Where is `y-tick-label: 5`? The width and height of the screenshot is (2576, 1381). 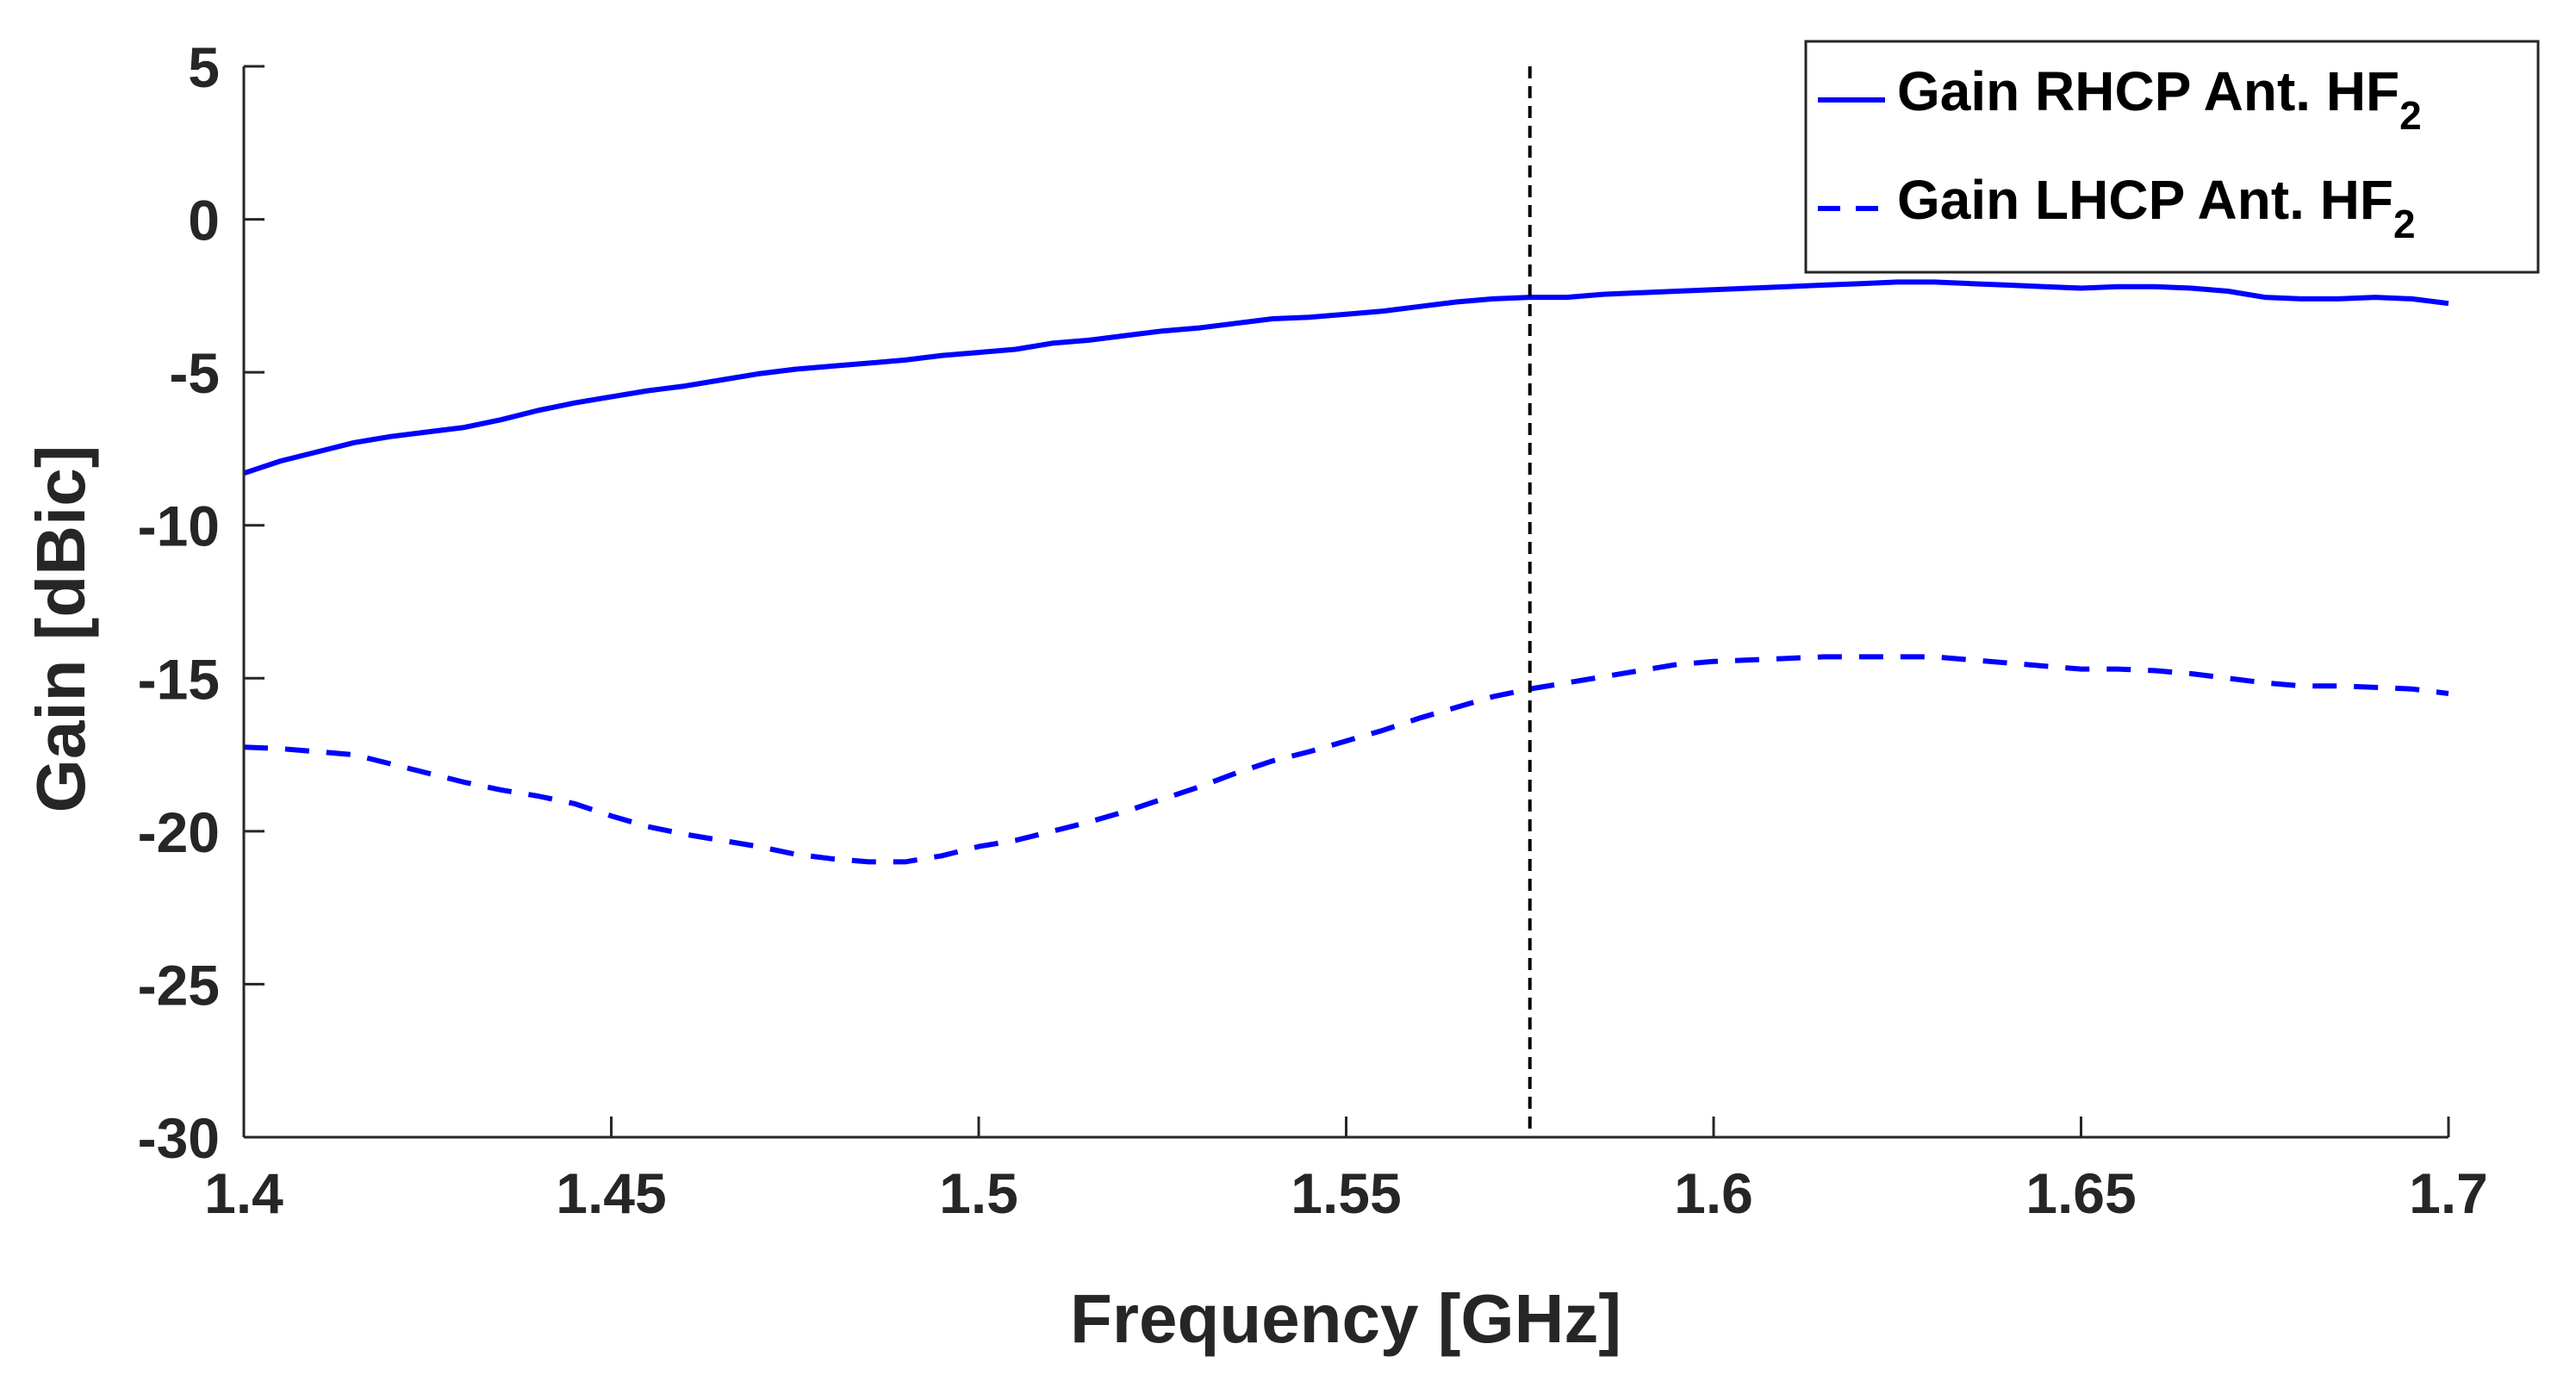 y-tick-label: 5 is located at coordinates (204, 67).